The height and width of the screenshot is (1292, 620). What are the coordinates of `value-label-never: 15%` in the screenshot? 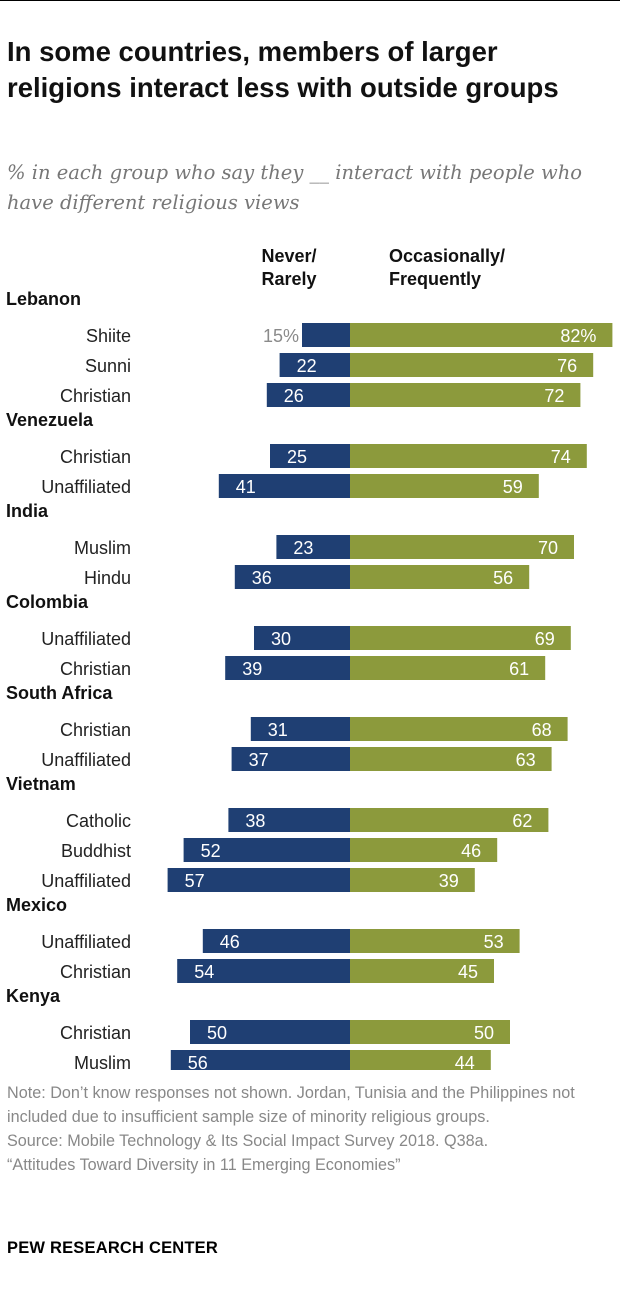 It's located at (281, 336).